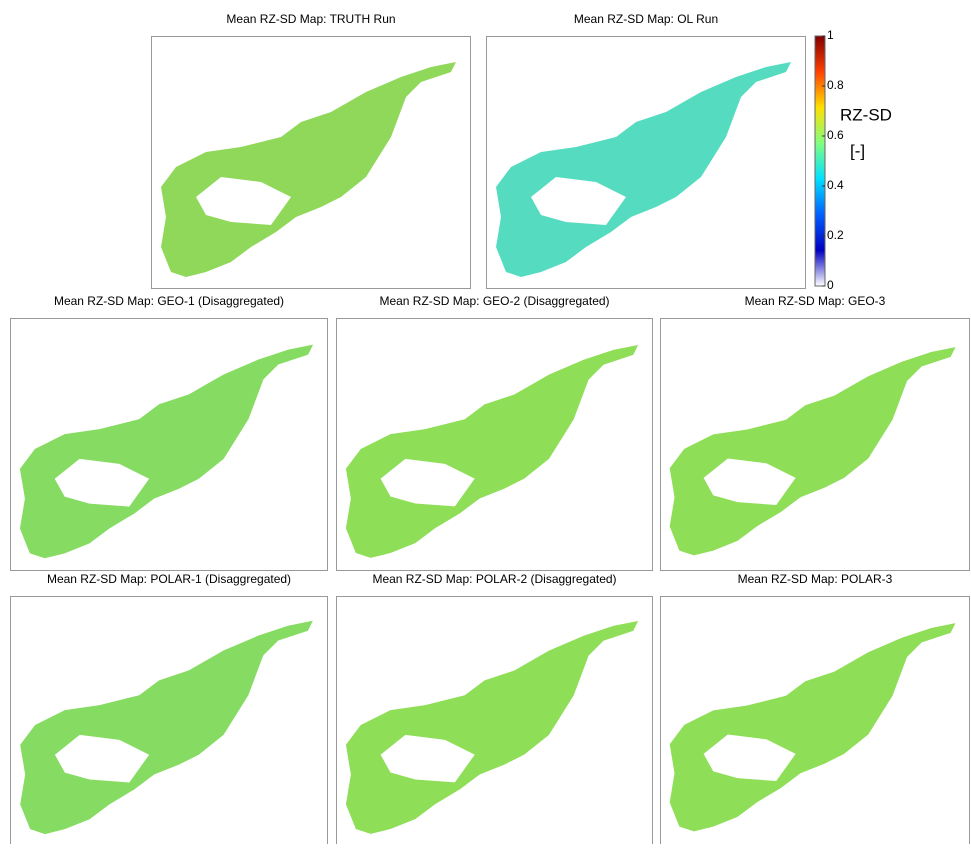 This screenshot has height=849, width=971. What do you see at coordinates (815, 301) in the screenshot?
I see `panel-title: Mean RZ-SD Map: GEO-3` at bounding box center [815, 301].